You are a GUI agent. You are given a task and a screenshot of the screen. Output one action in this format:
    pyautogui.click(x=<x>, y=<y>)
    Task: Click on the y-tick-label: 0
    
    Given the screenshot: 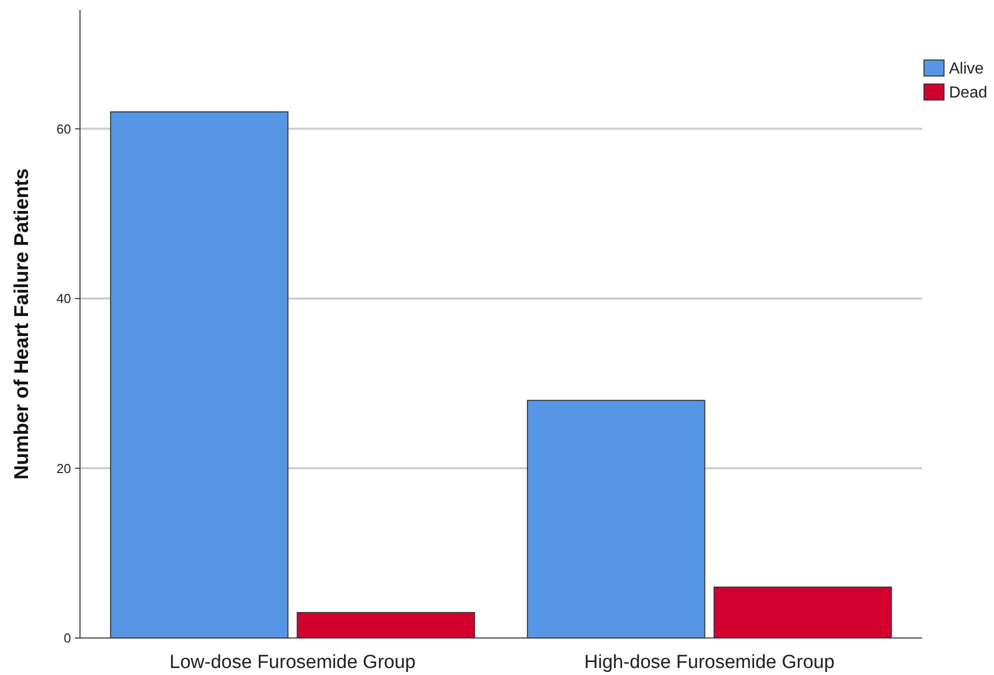 What is the action you would take?
    pyautogui.click(x=67, y=638)
    